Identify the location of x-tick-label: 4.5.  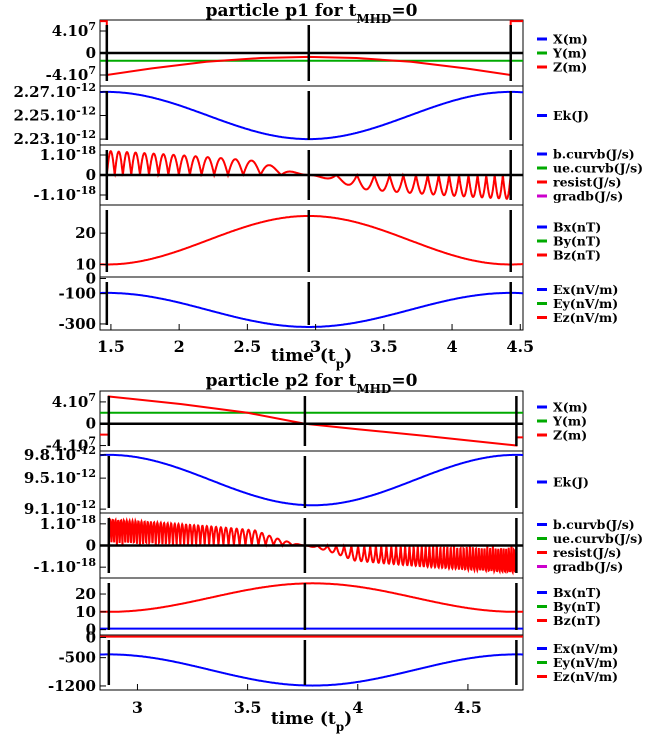
(468, 707).